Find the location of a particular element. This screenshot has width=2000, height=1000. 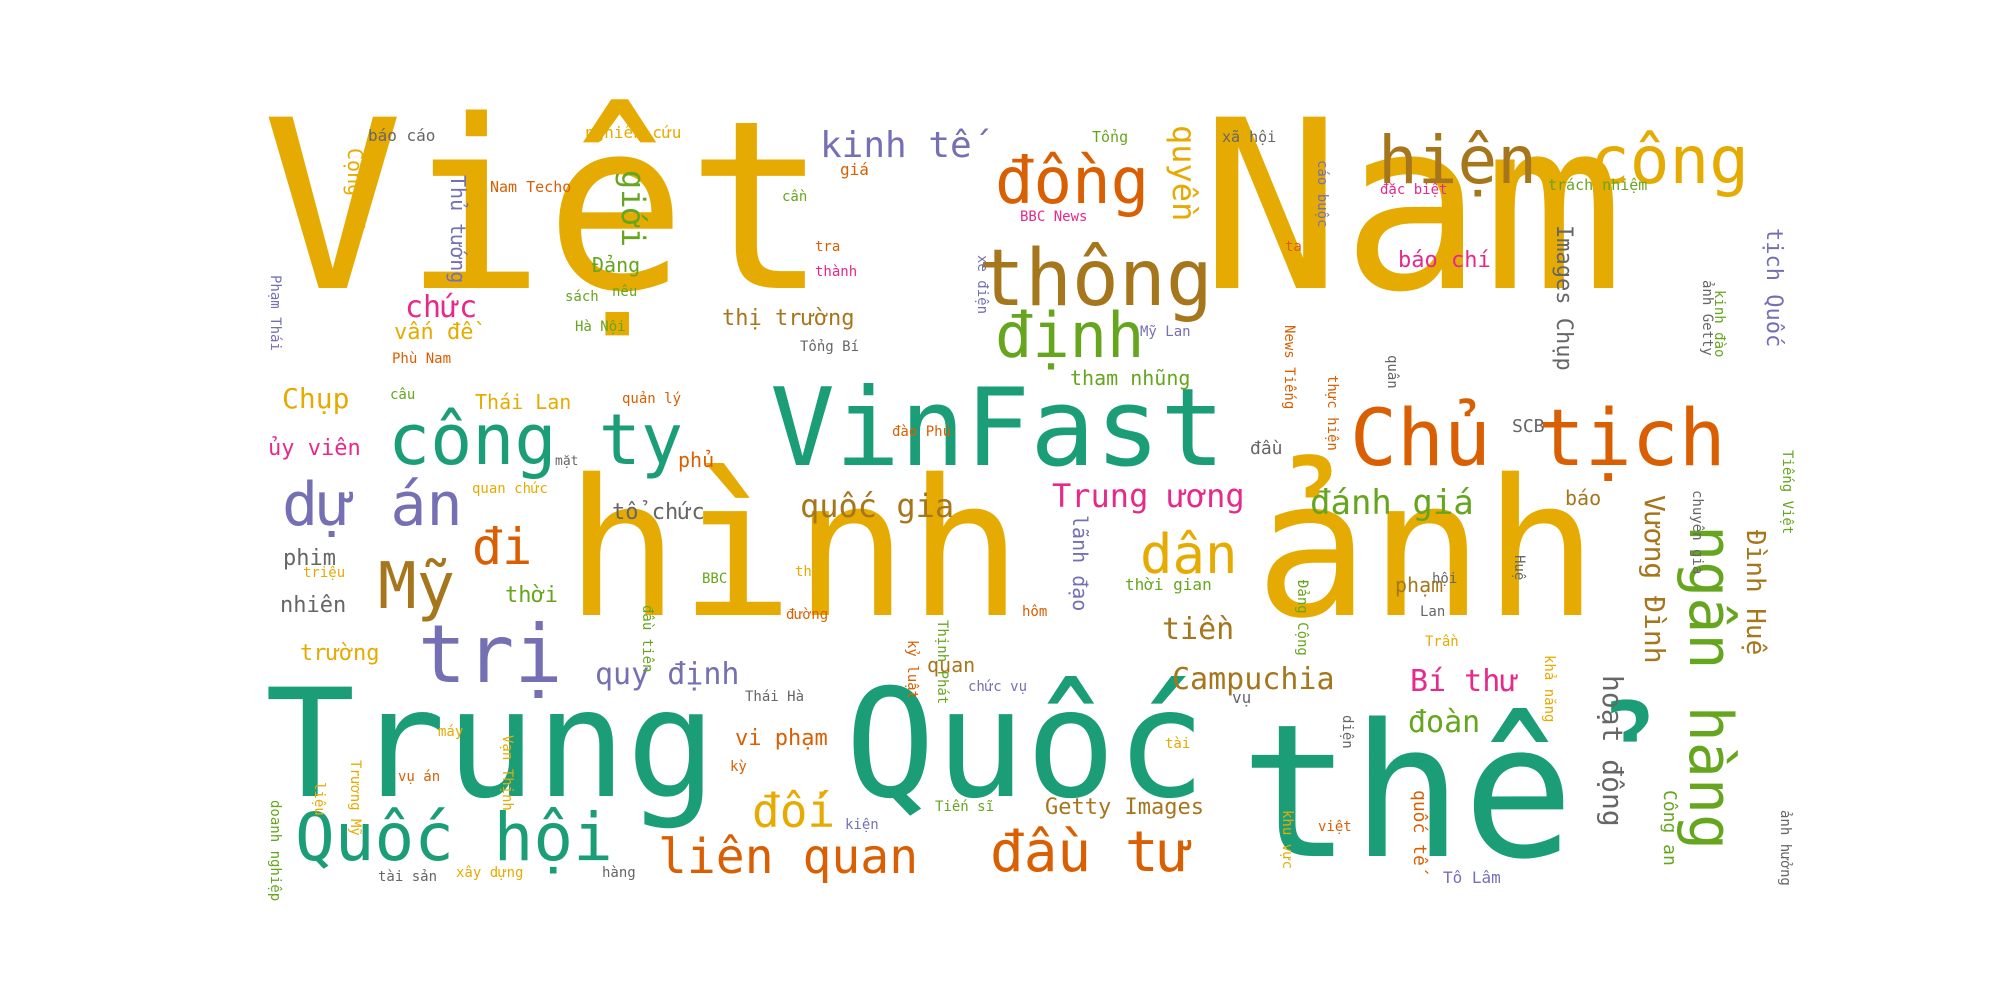

word-hinh: hình is located at coordinates (794, 549).